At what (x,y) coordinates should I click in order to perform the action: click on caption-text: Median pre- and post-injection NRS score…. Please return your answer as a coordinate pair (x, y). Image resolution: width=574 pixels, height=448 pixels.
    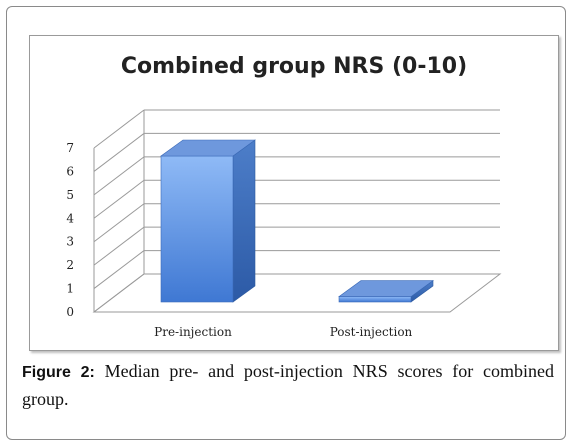
    Looking at the image, I should click on (288, 385).